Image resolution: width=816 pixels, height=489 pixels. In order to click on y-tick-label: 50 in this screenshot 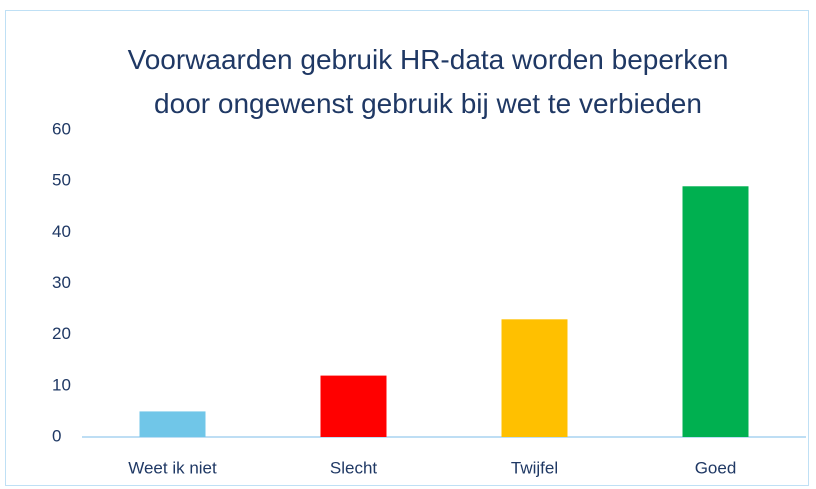, I will do `click(61, 180)`.